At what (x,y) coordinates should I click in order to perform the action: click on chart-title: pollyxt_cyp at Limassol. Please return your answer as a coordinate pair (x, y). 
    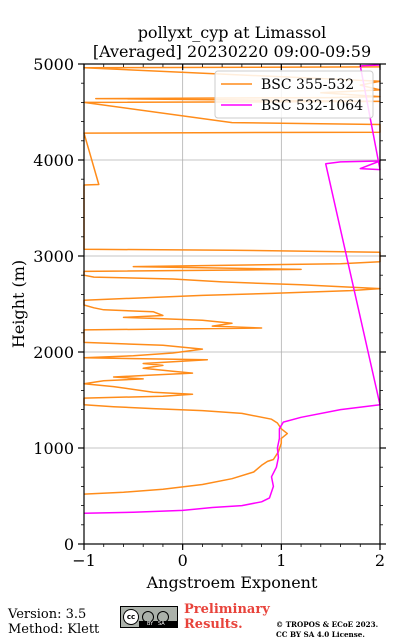
    Looking at the image, I should click on (232, 32).